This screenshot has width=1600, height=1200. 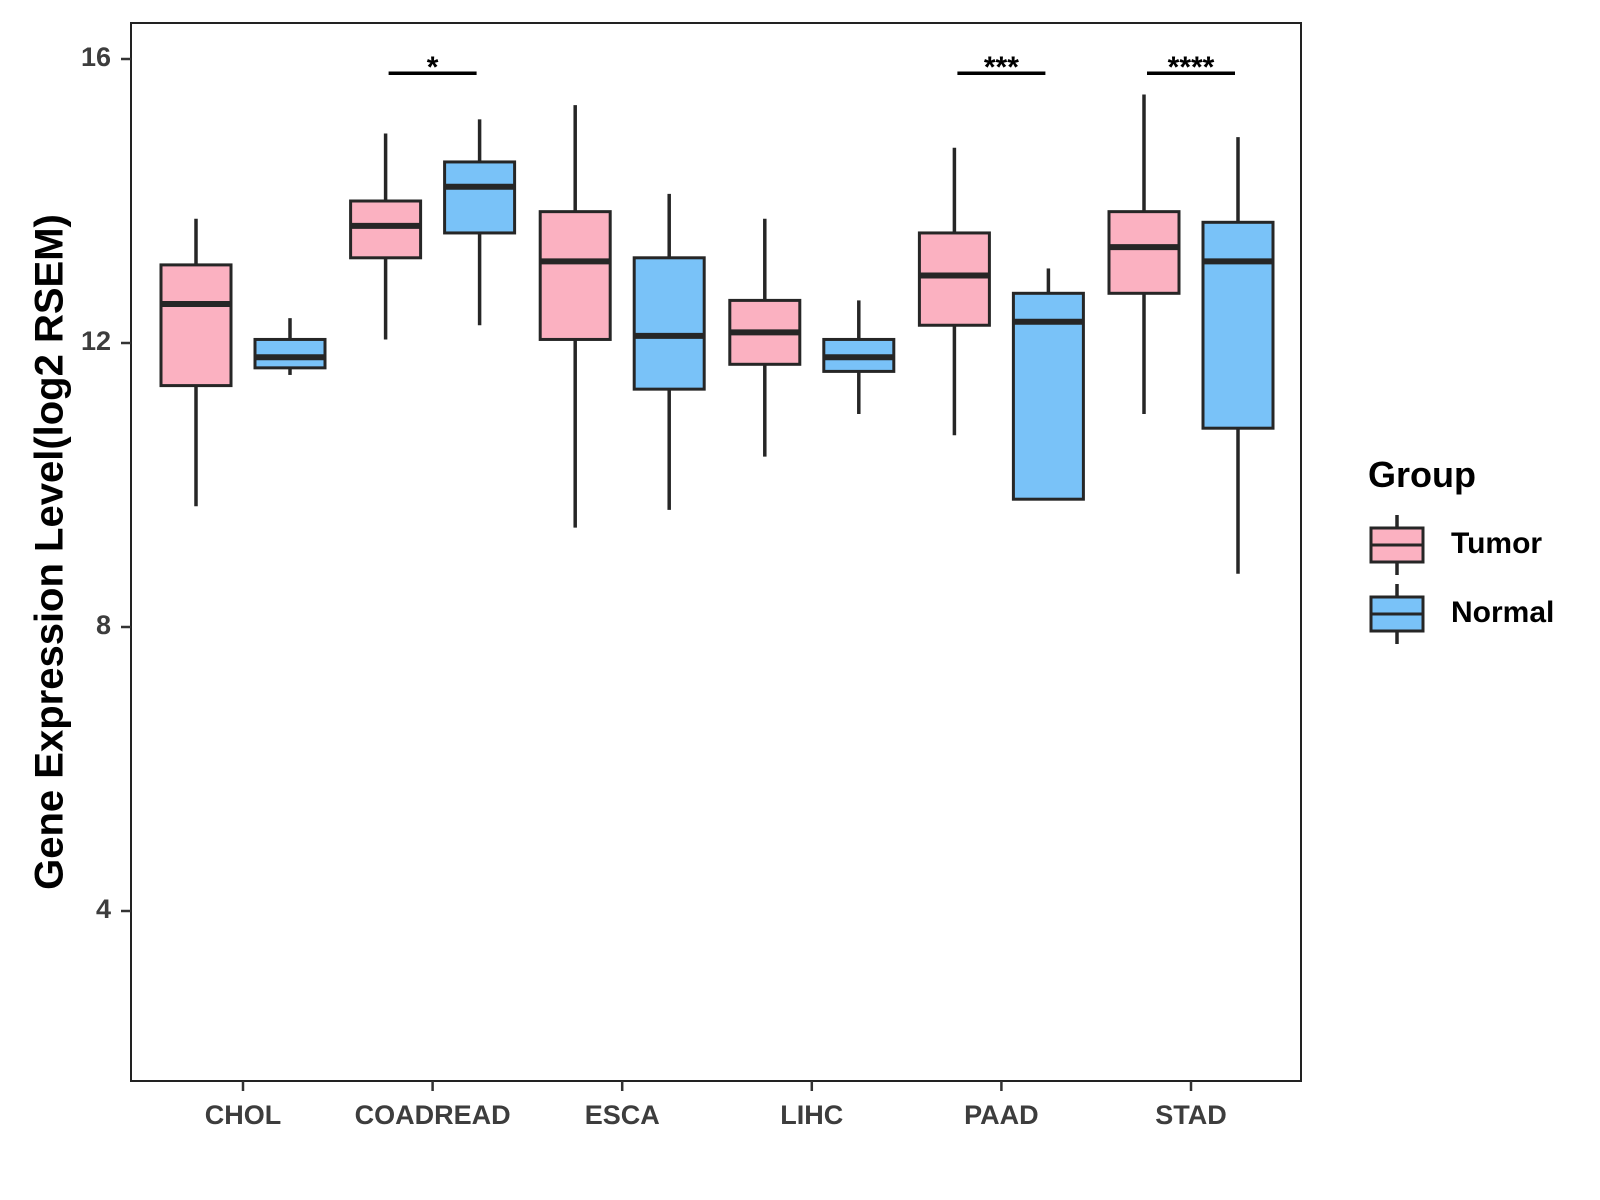 What do you see at coordinates (96, 57) in the screenshot?
I see `y-tick-label: 16` at bounding box center [96, 57].